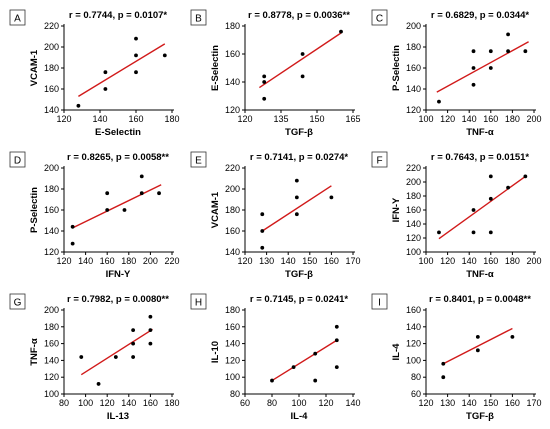 The image size is (550, 429). Describe the element at coordinates (118, 157) in the screenshot. I see `chart-title: r = 0.8265, p = 0.0058**` at that location.